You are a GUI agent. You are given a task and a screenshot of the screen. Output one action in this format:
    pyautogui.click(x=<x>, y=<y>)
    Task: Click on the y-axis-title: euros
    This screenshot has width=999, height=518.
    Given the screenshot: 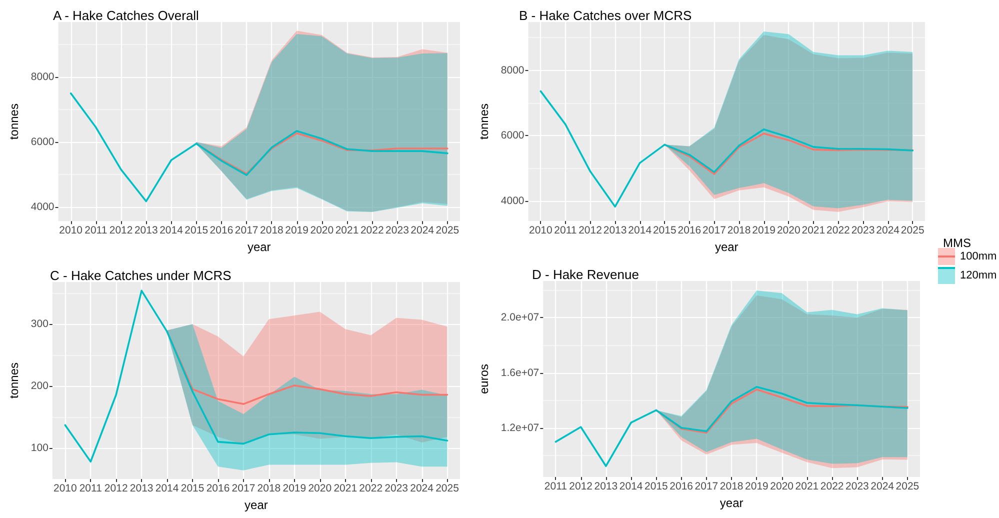 What is the action you would take?
    pyautogui.click(x=484, y=379)
    